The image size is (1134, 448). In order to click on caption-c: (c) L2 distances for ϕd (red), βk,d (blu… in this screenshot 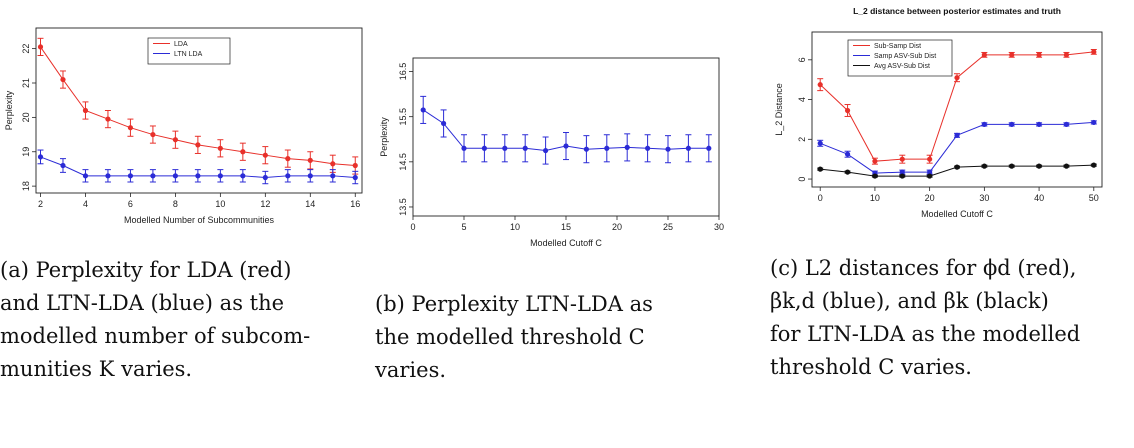, I will do `click(950, 318)`.